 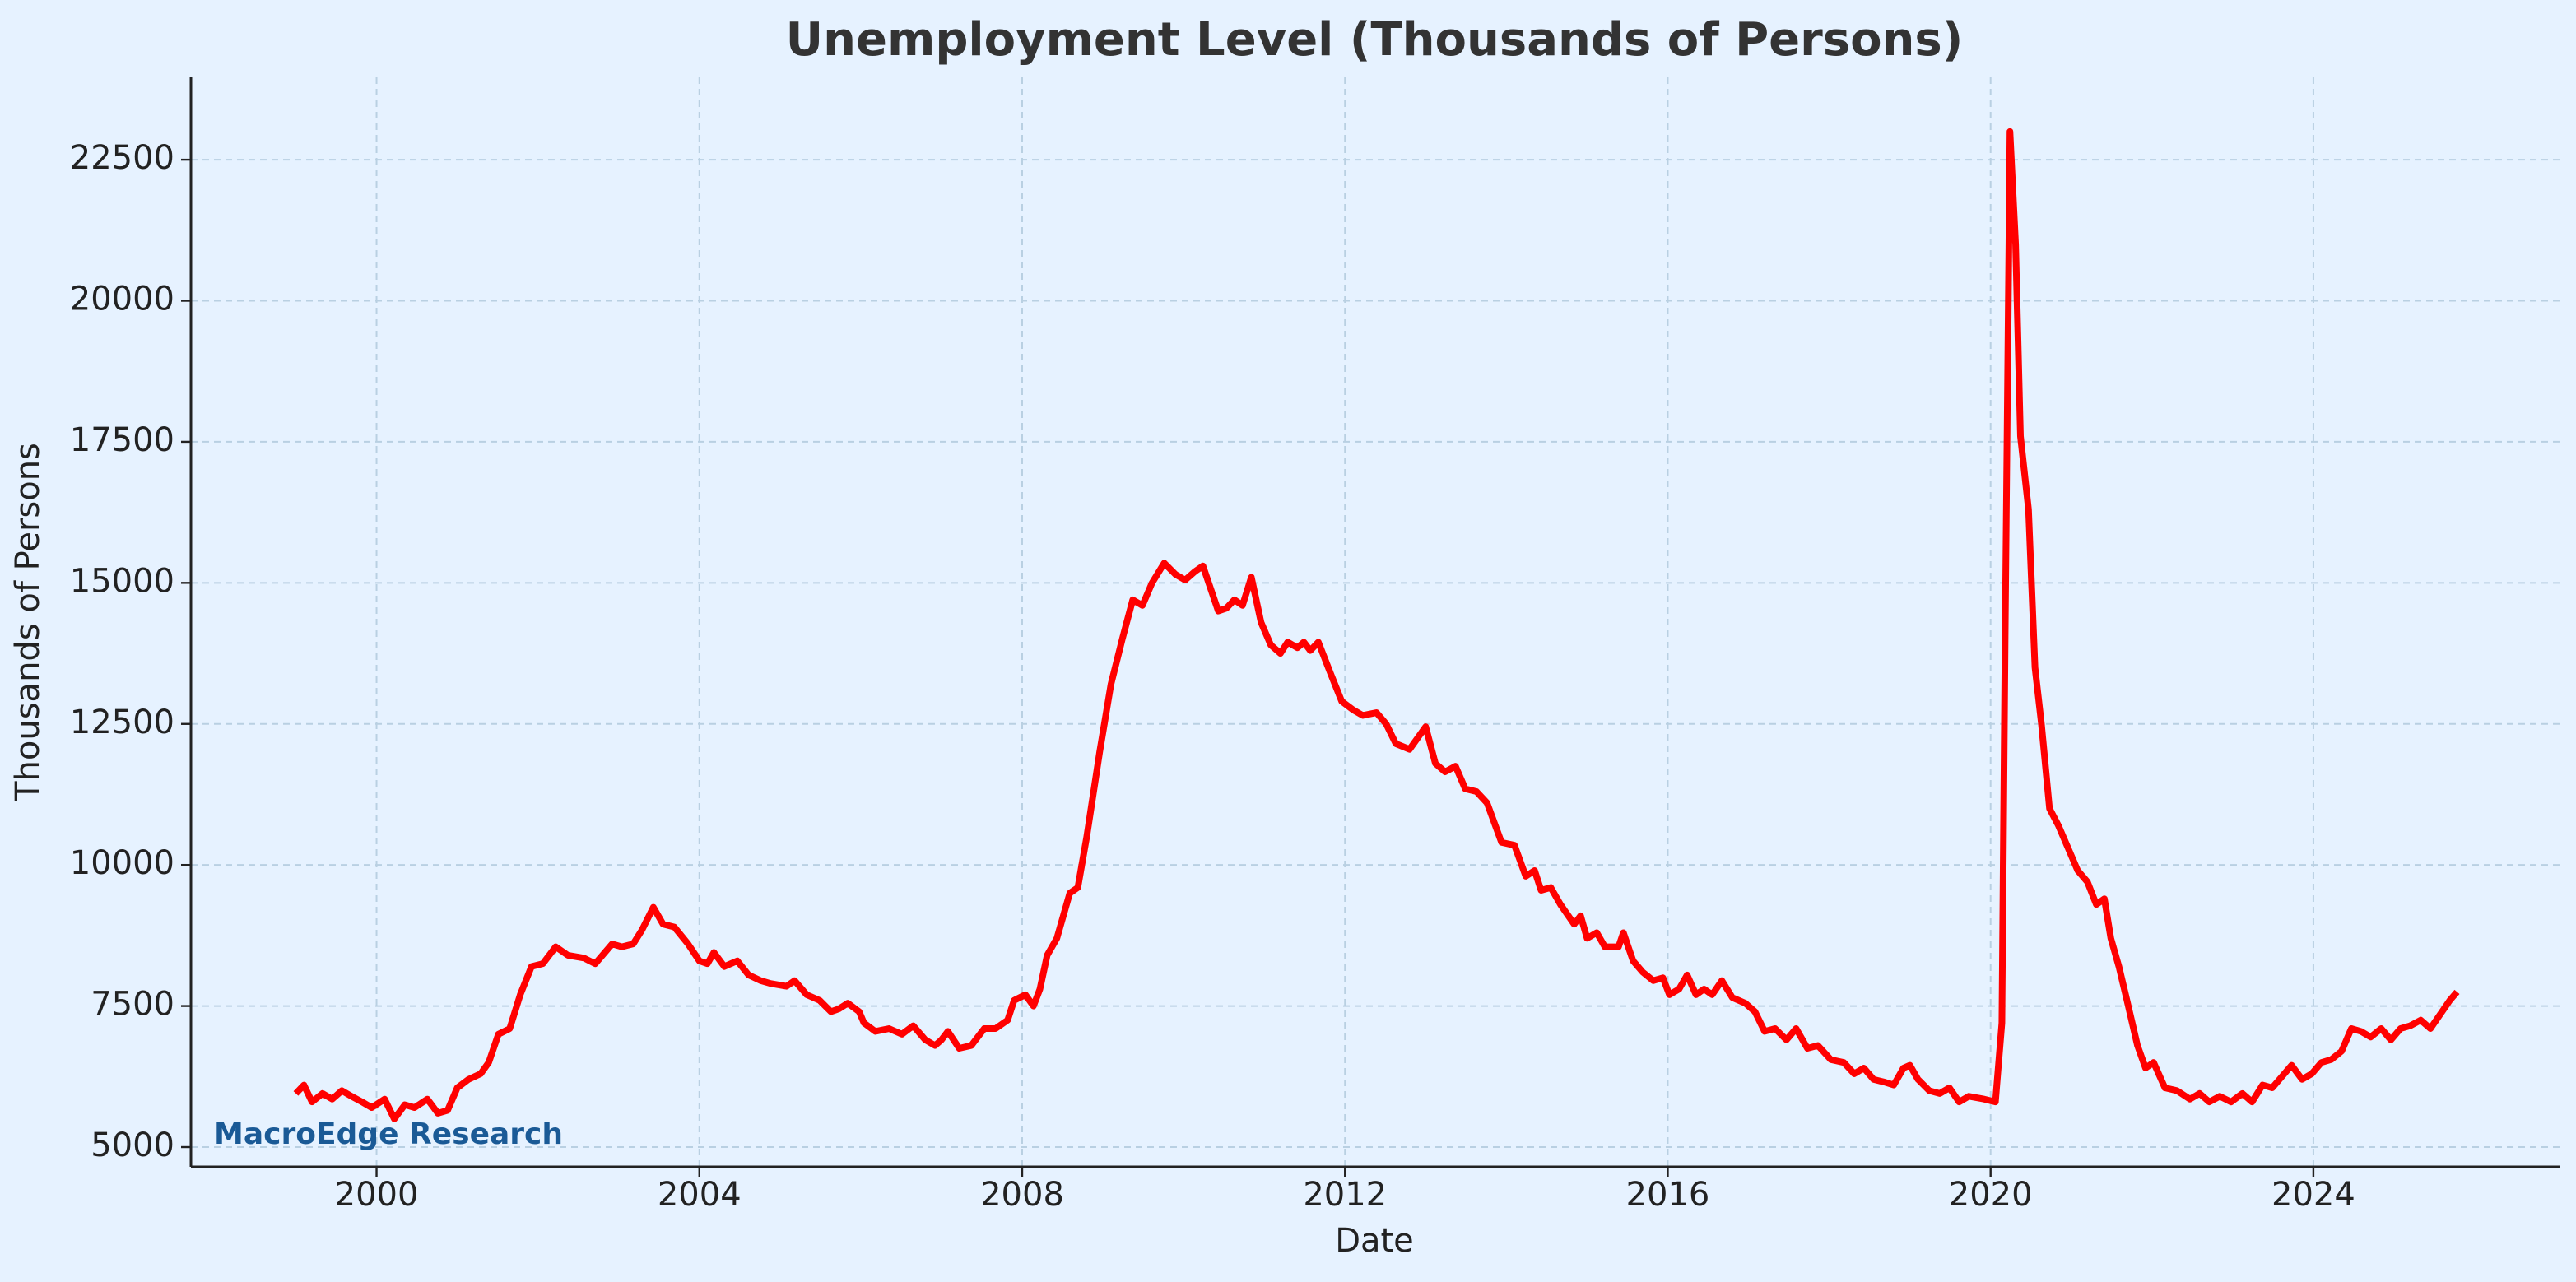 What do you see at coordinates (122, 300) in the screenshot?
I see `y-tick-label: 20000` at bounding box center [122, 300].